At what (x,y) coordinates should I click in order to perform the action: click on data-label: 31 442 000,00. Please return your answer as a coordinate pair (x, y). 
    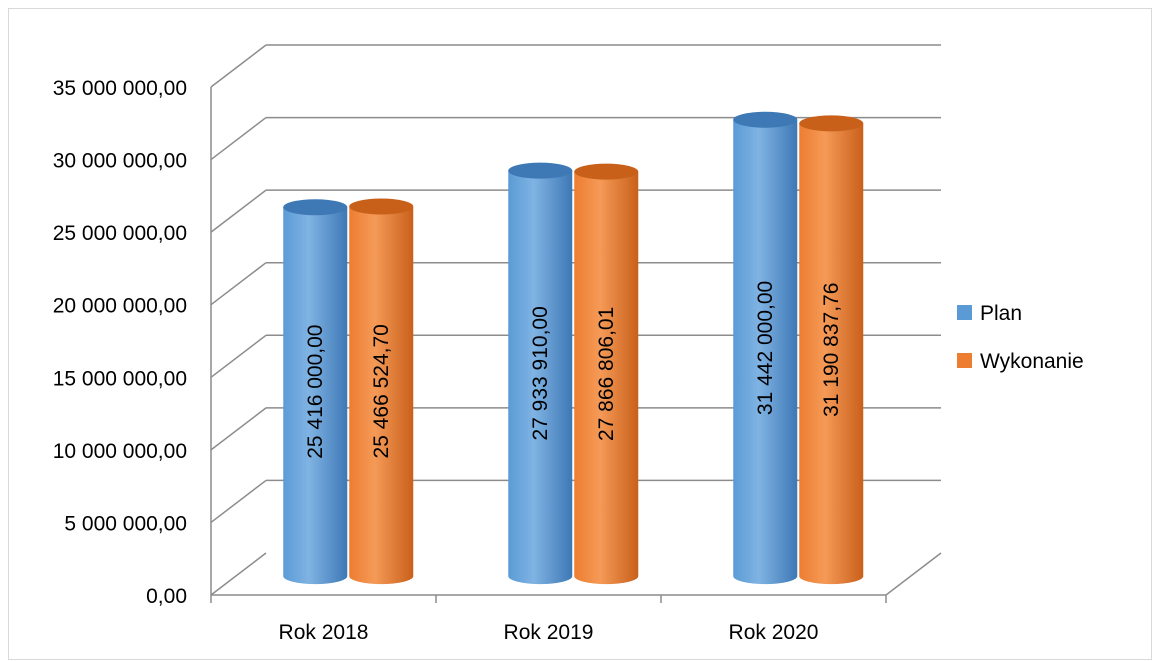
    Looking at the image, I should click on (765, 348).